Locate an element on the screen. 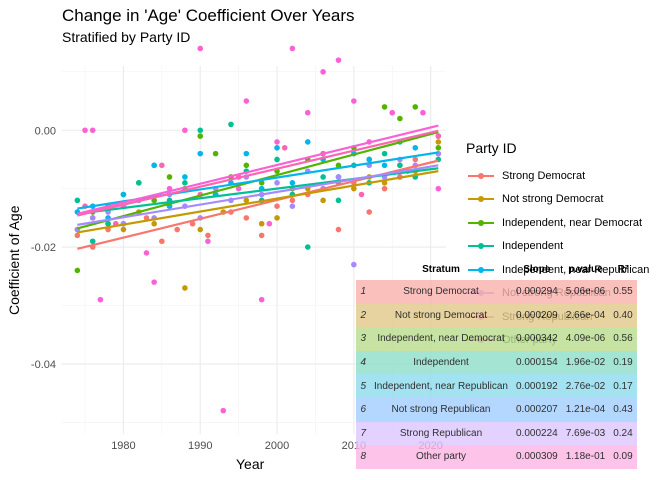 The image size is (672, 480). legend-item: Strong Democrat is located at coordinates (557, 176).